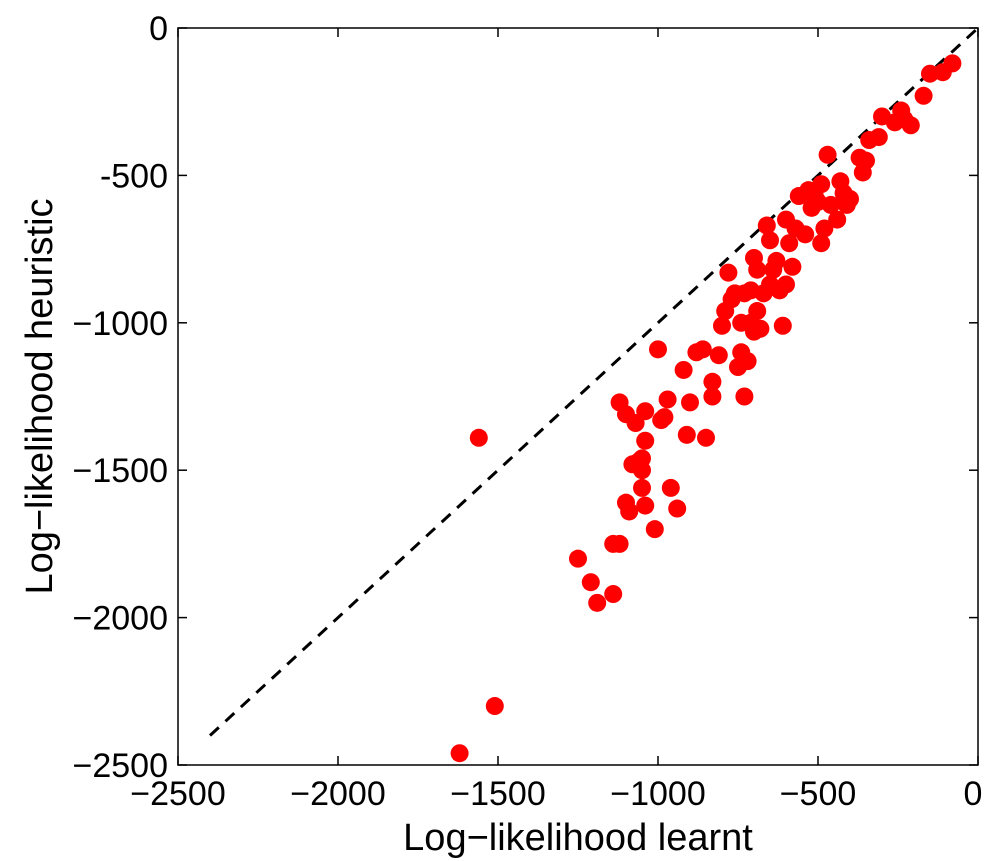  Describe the element at coordinates (973, 794) in the screenshot. I see `x-tick-label-5: 0` at that location.